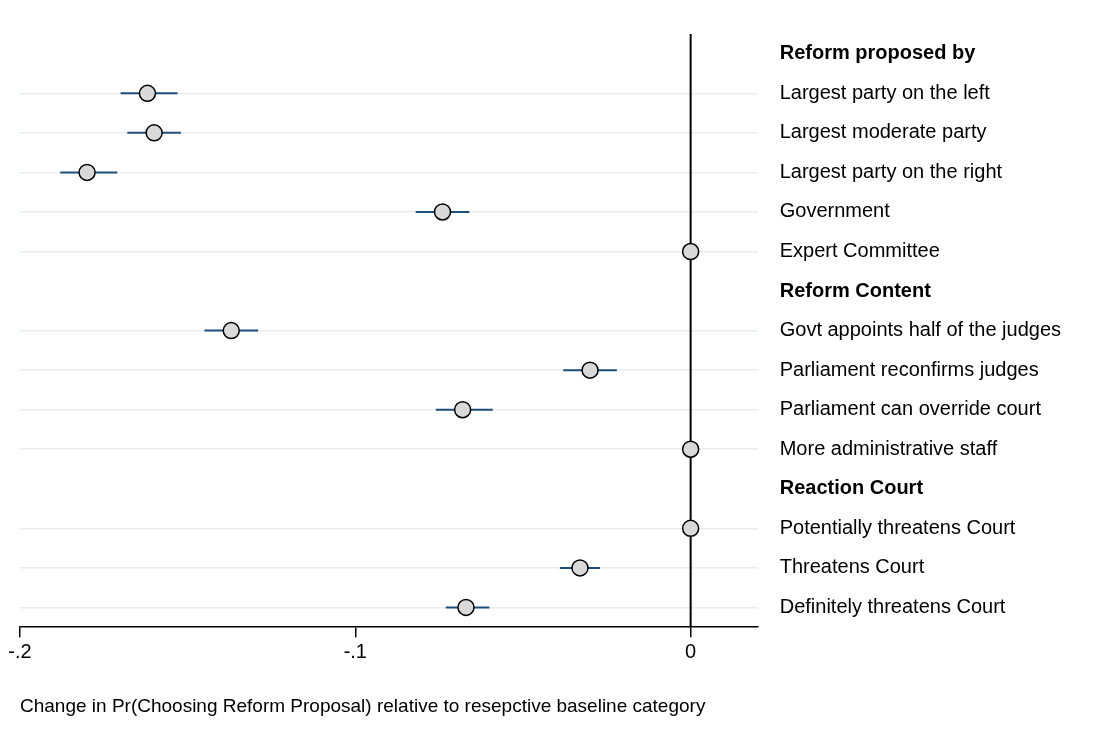 Image resolution: width=1095 pixels, height=736 pixels. I want to click on y-tick-label: More administrative staff, so click(888, 447).